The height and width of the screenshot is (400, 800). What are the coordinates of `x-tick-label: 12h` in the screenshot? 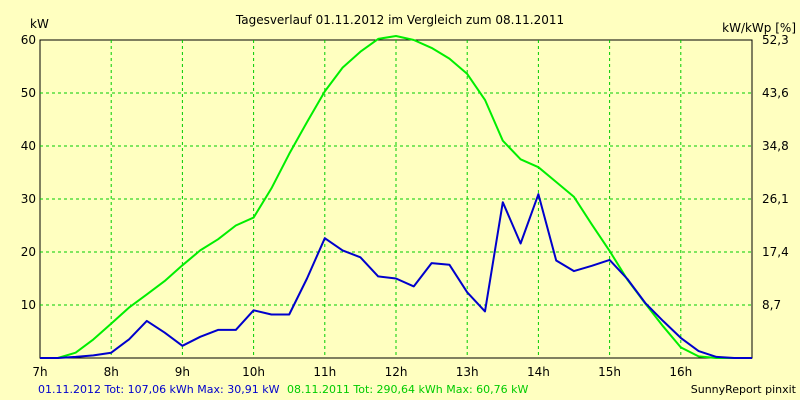 It's located at (396, 372).